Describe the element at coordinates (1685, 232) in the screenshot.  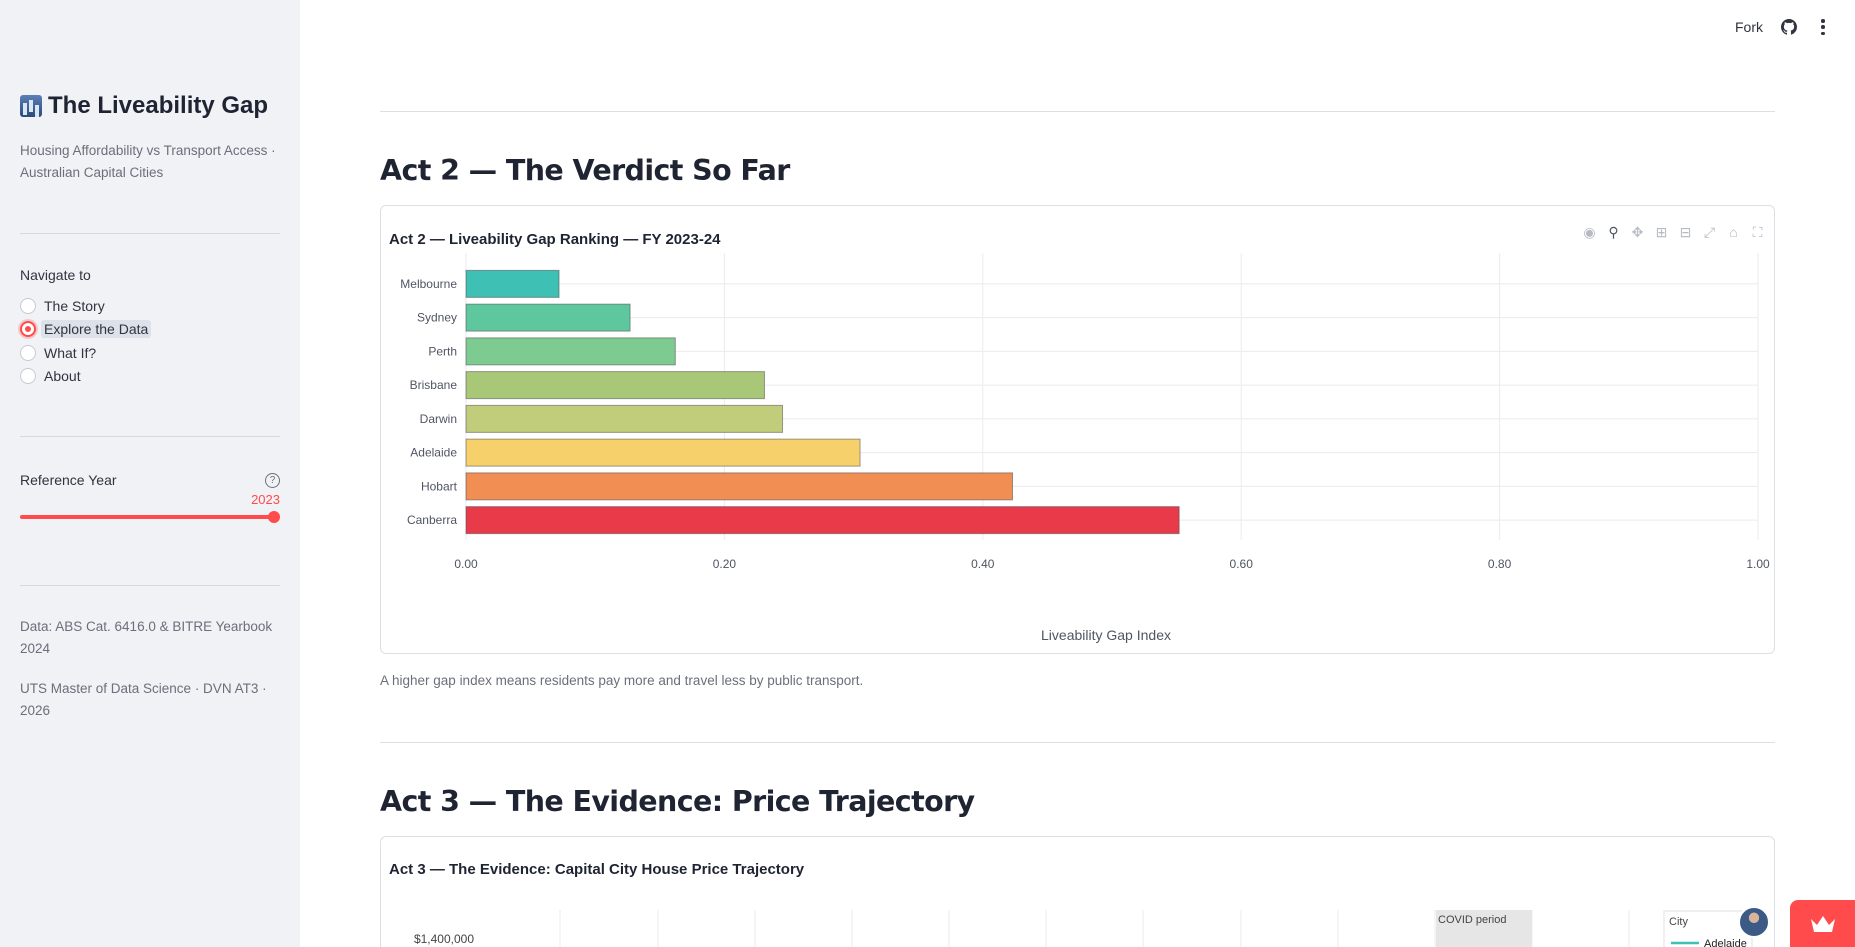
I see `zoom-out-icon: ⊟` at that location.